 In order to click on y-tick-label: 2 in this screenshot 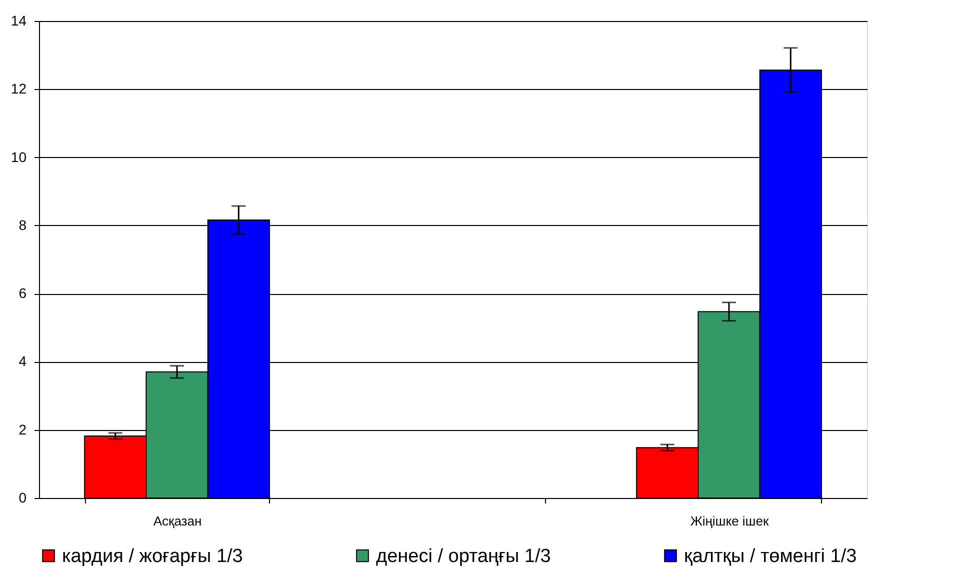, I will do `click(22, 429)`.